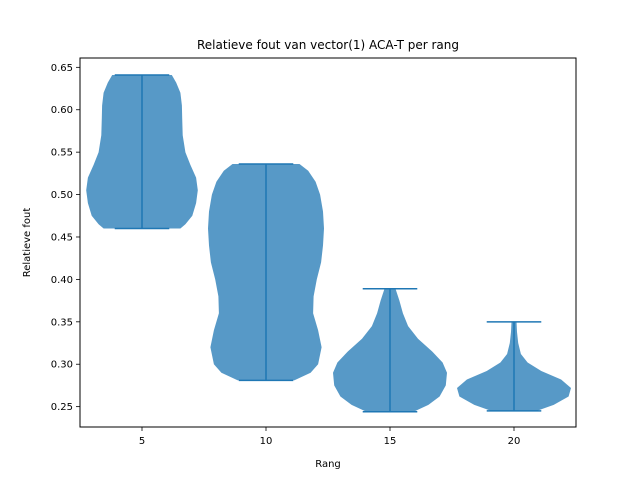 The width and height of the screenshot is (640, 480). Describe the element at coordinates (62, 110) in the screenshot. I see `y-tick-label: 0.60` at that location.